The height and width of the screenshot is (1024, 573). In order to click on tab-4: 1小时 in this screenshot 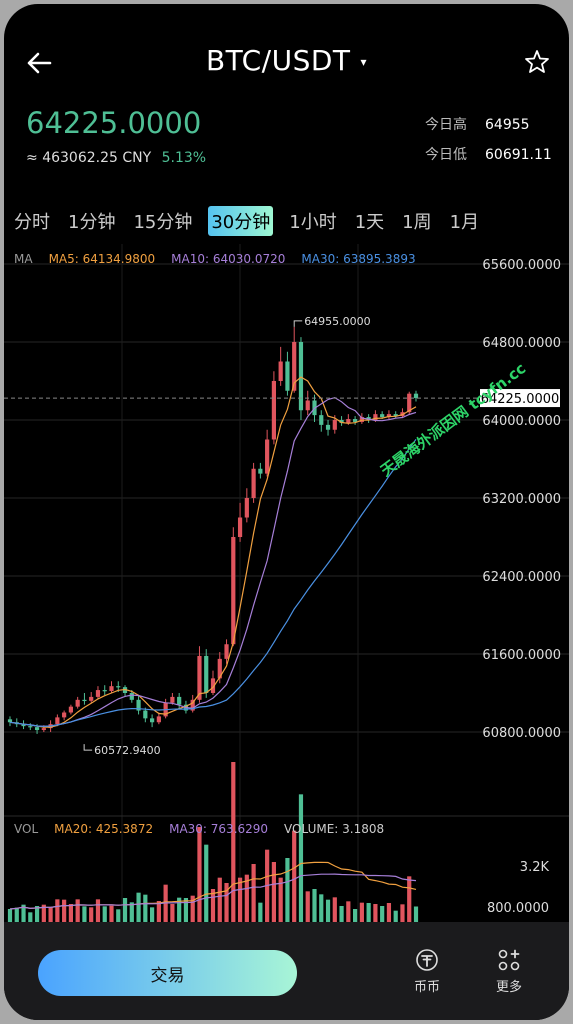, I will do `click(313, 222)`.